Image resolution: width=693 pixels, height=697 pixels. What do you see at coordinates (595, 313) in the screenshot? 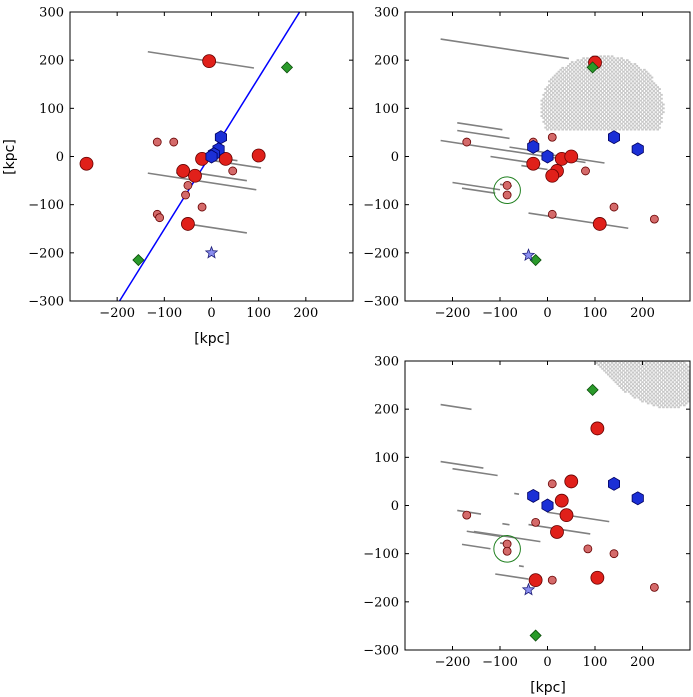
I see `panel-top-right-x-tick-label: 100` at bounding box center [595, 313].